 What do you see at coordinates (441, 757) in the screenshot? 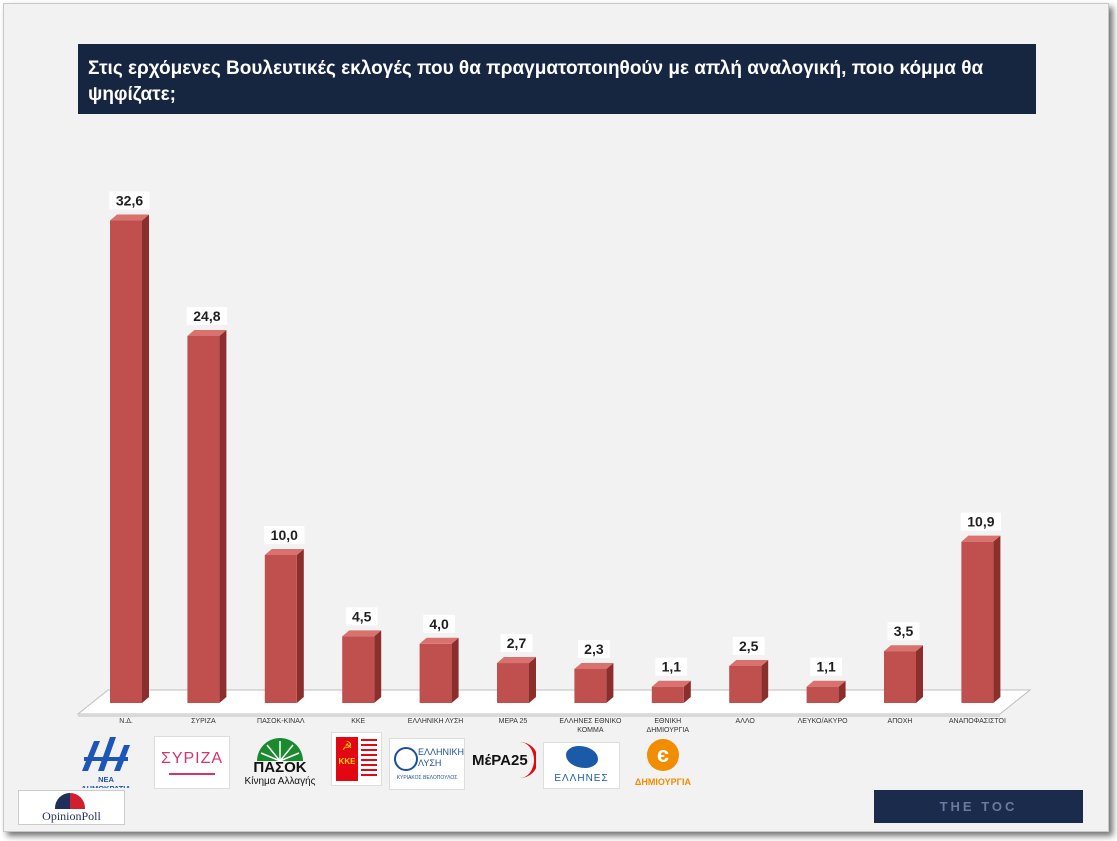
I see `elliniki-lysi-logo-text: ΕΛΛΗΝΙΚΗ ΛΥΣΗ` at bounding box center [441, 757].